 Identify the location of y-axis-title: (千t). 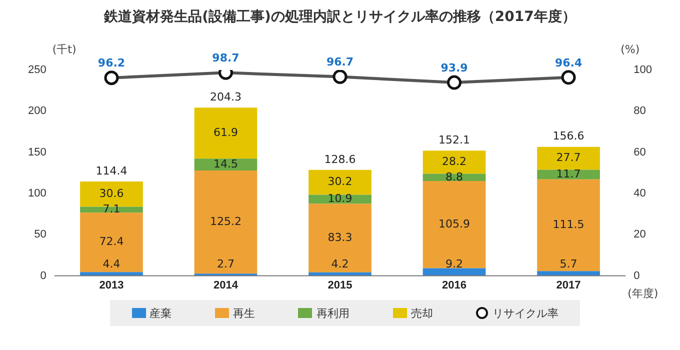
(64, 49).